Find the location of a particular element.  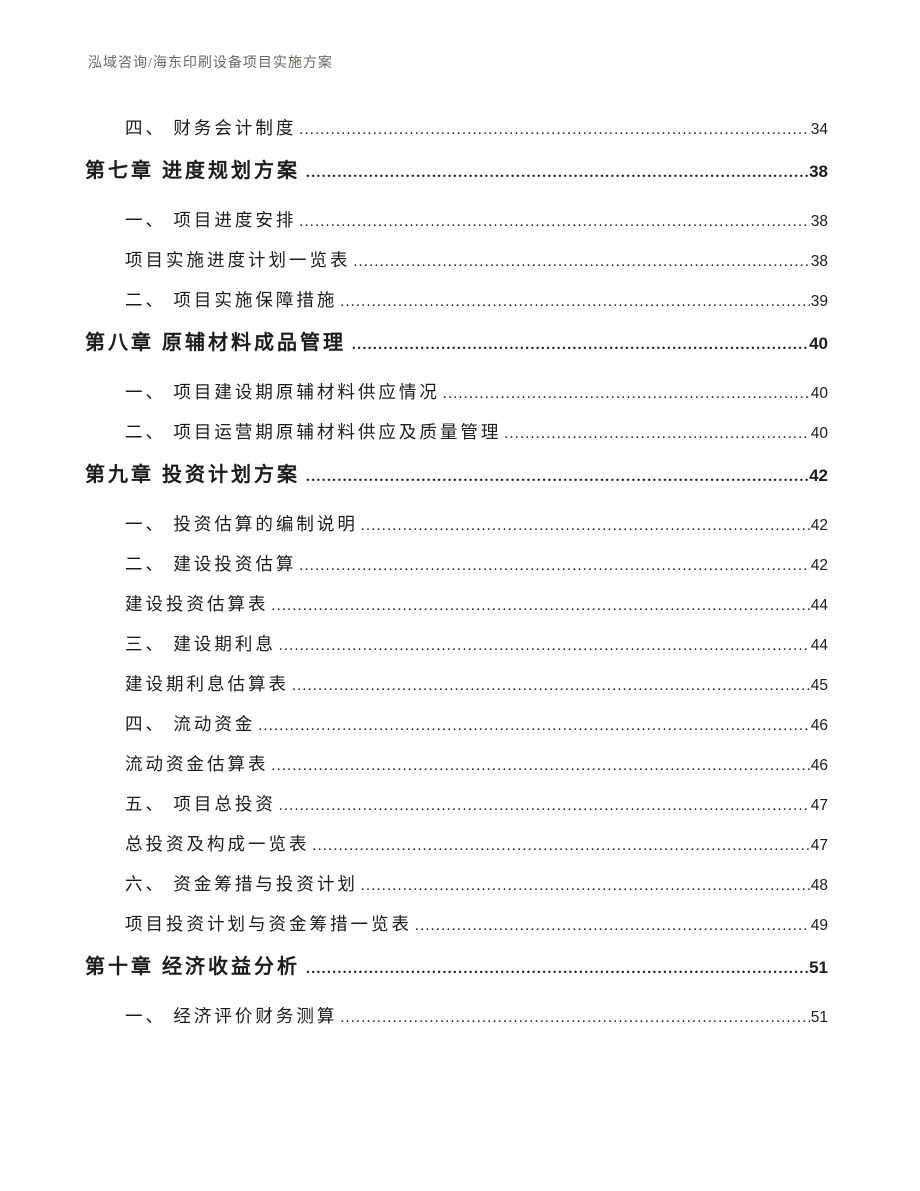

toc-entry: 四、 财务会计制度 34 is located at coordinates (456, 128).